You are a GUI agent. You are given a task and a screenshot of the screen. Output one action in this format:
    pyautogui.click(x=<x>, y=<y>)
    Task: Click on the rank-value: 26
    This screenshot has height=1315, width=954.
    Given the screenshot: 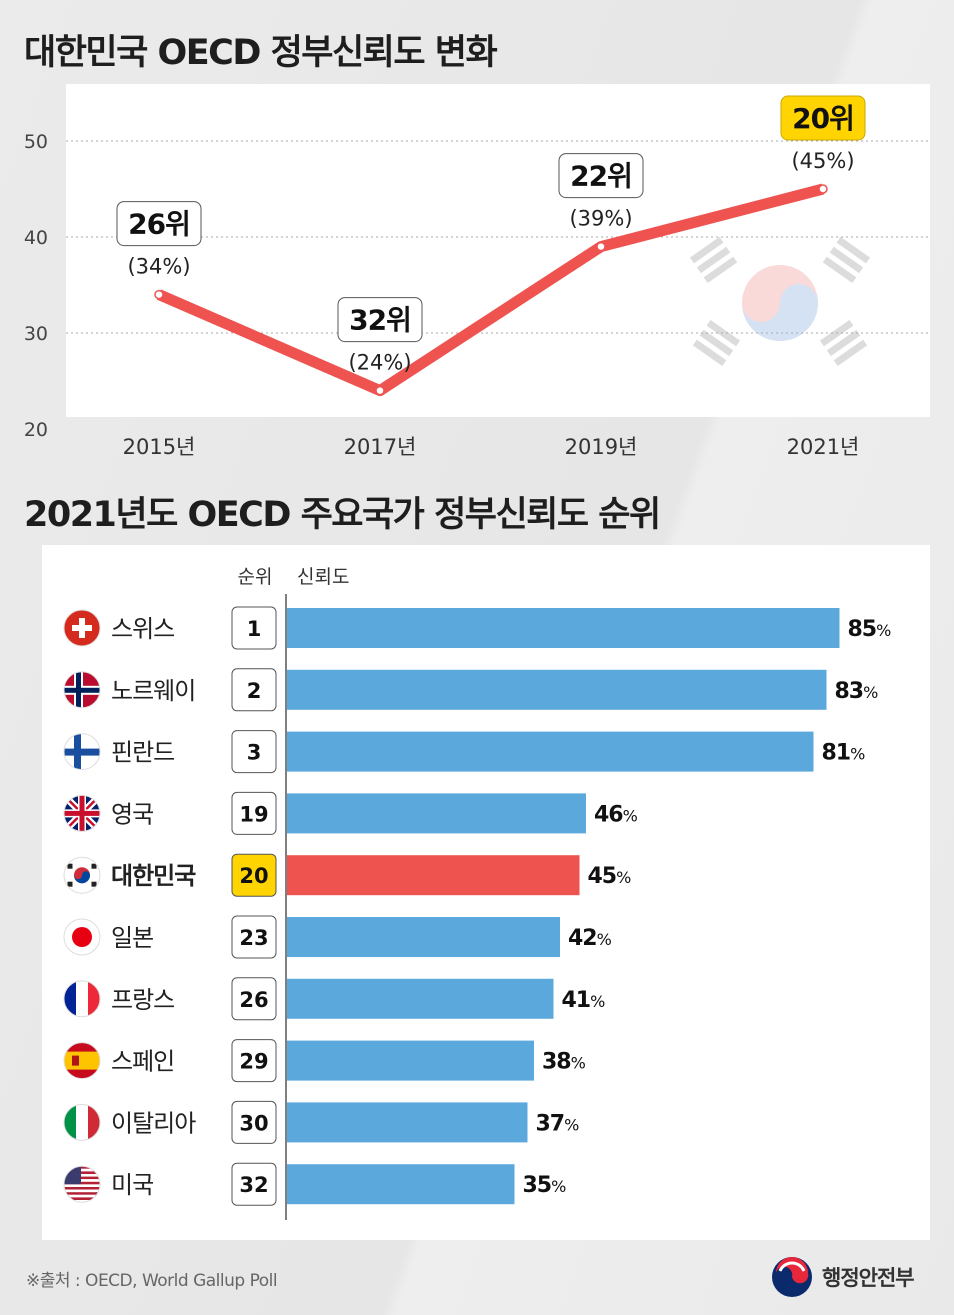 What is the action you would take?
    pyautogui.click(x=253, y=1000)
    